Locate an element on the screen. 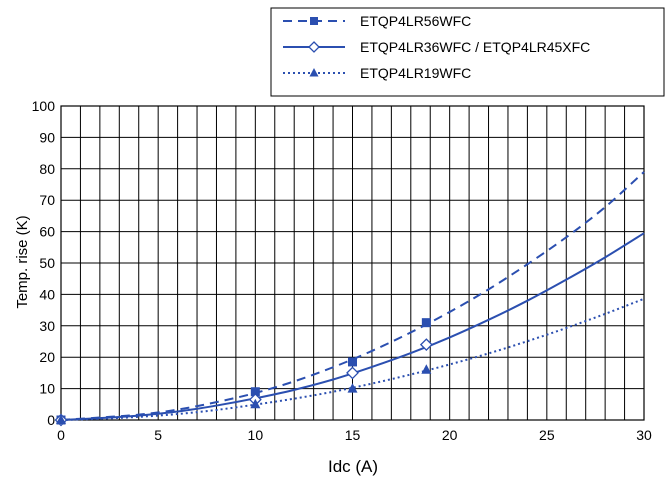  x-tick-label: 10 is located at coordinates (256, 435).